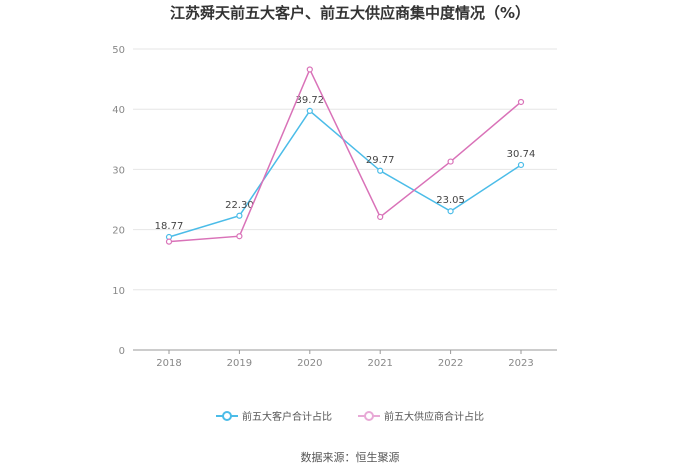 Image resolution: width=700 pixels, height=474 pixels. I want to click on x-tick-label-2018: 2018, so click(168, 363).